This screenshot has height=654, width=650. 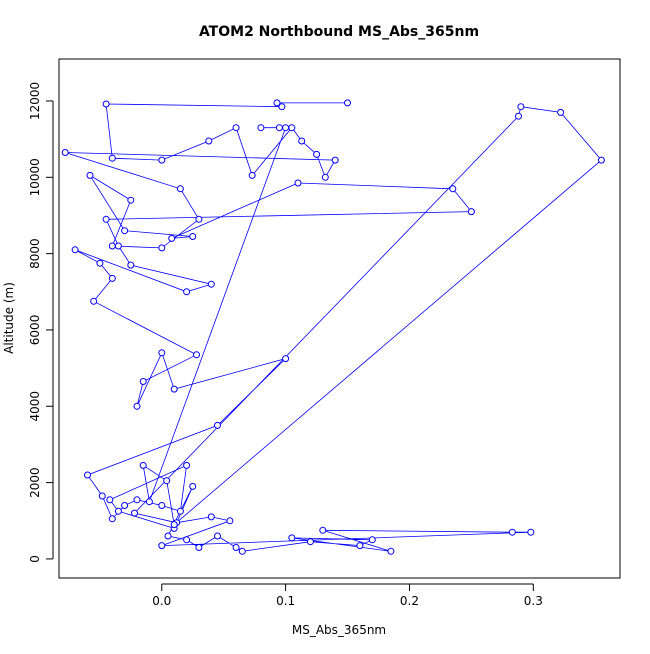 I want to click on x-tick-label: 0.1, so click(x=285, y=601).